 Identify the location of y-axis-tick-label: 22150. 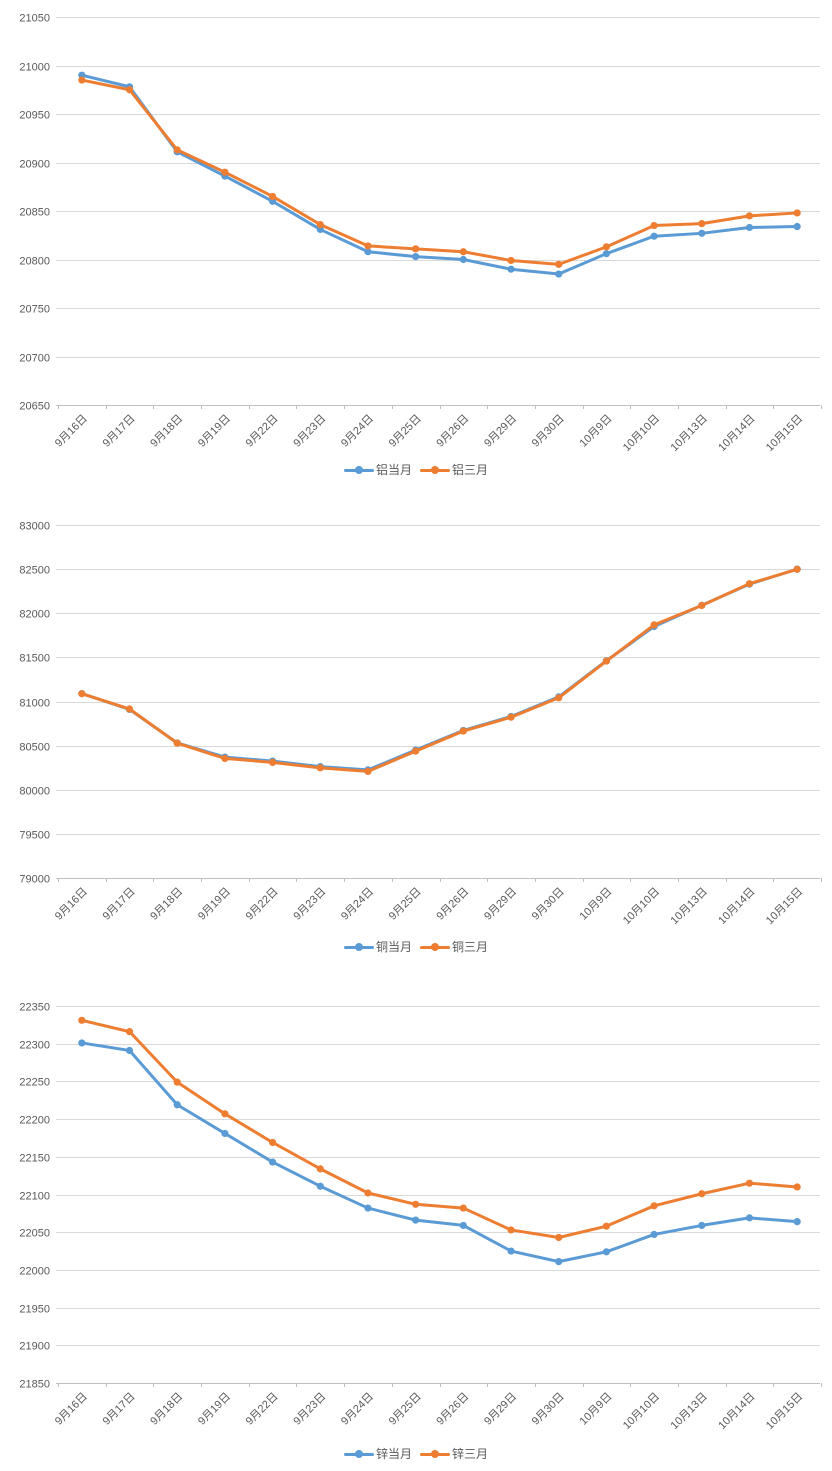
(34, 1159).